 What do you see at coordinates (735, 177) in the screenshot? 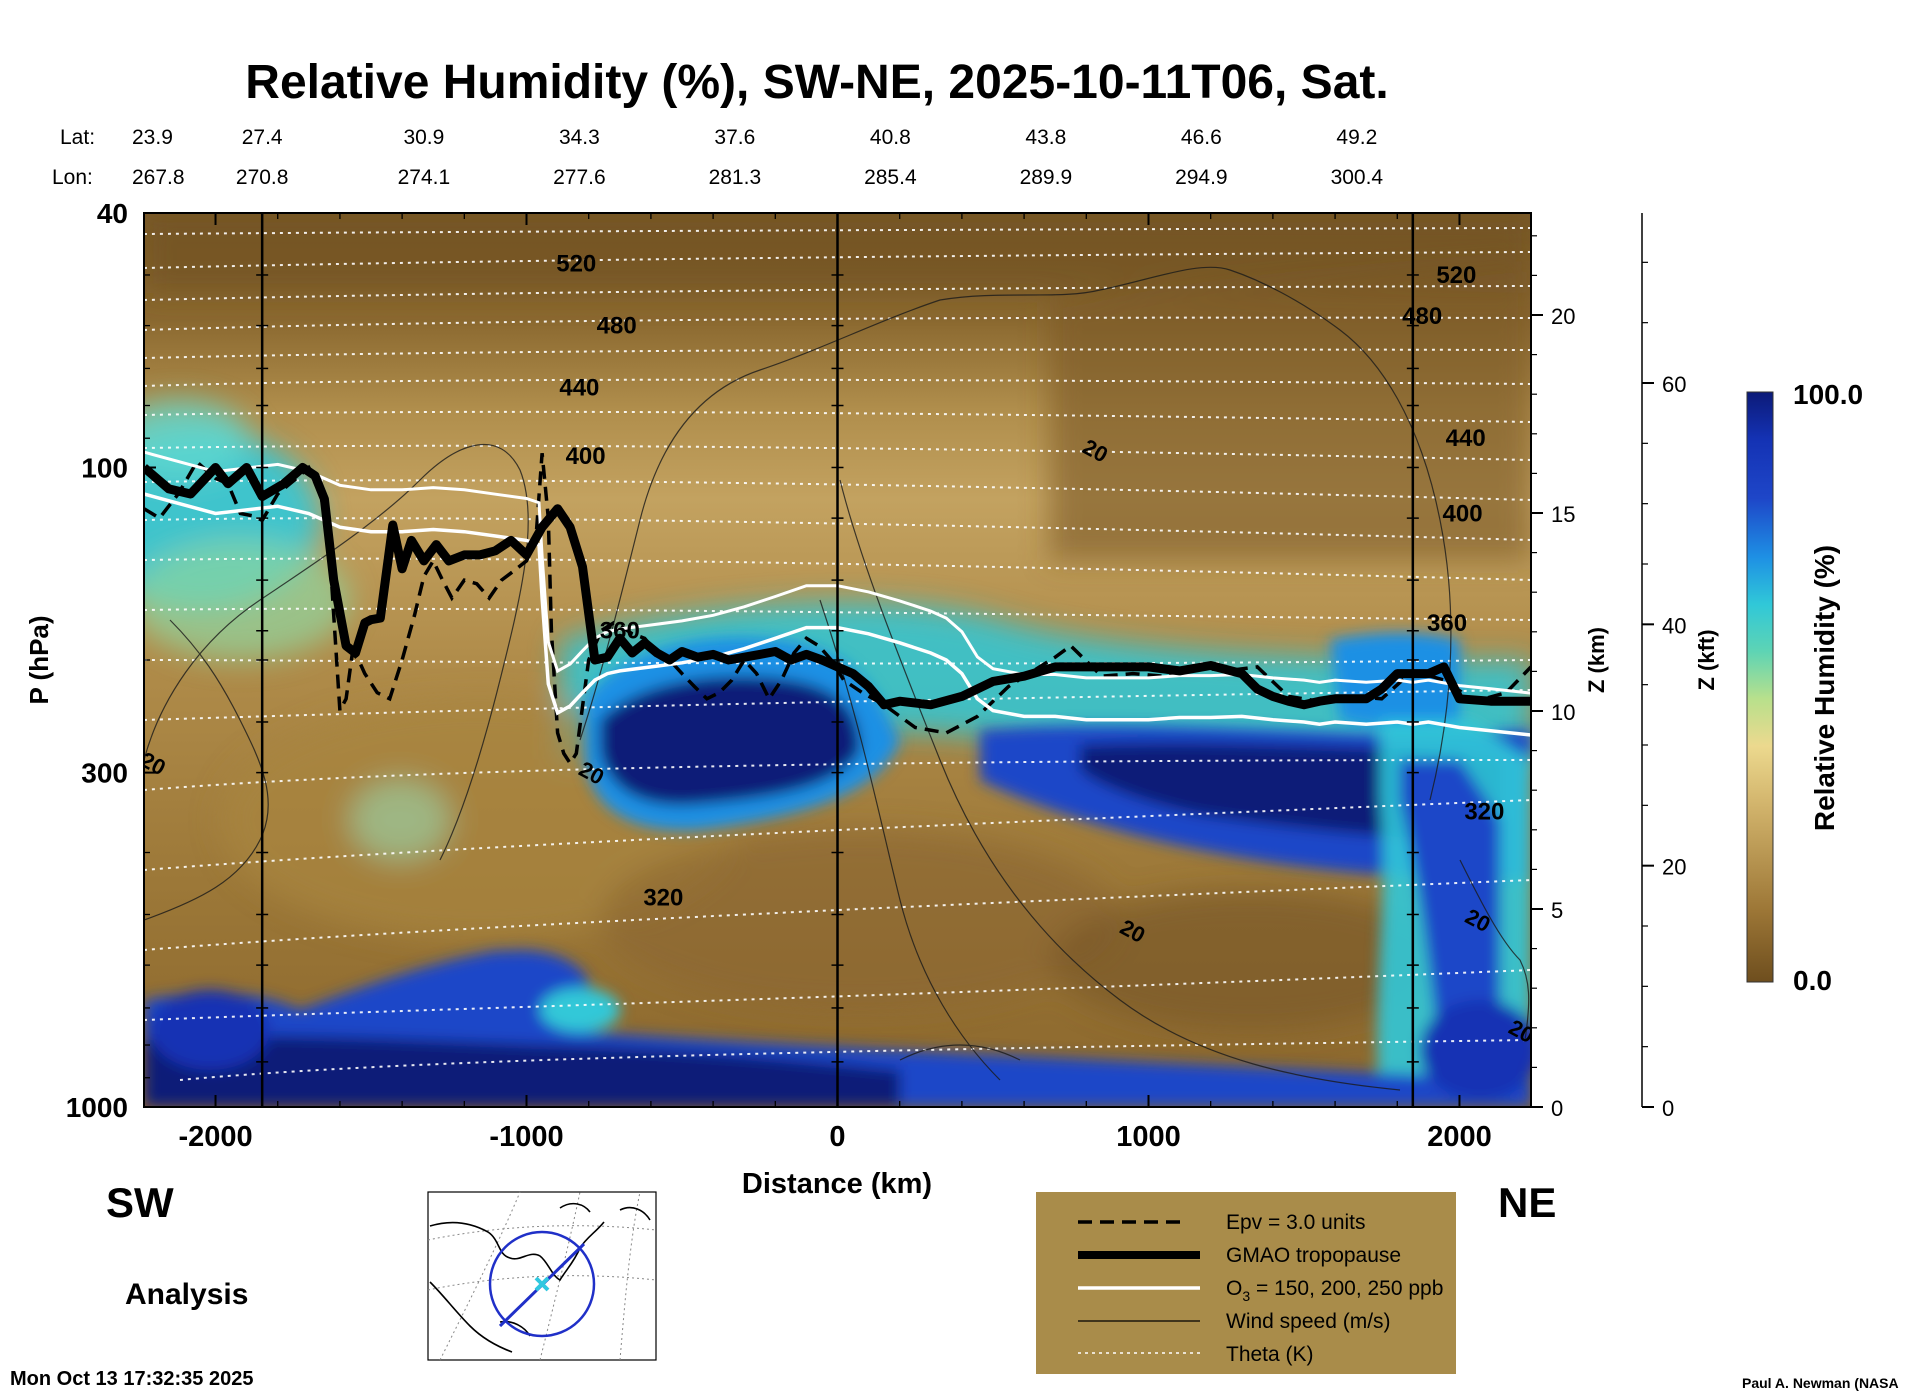
I see `lon-value: 281.3` at bounding box center [735, 177].